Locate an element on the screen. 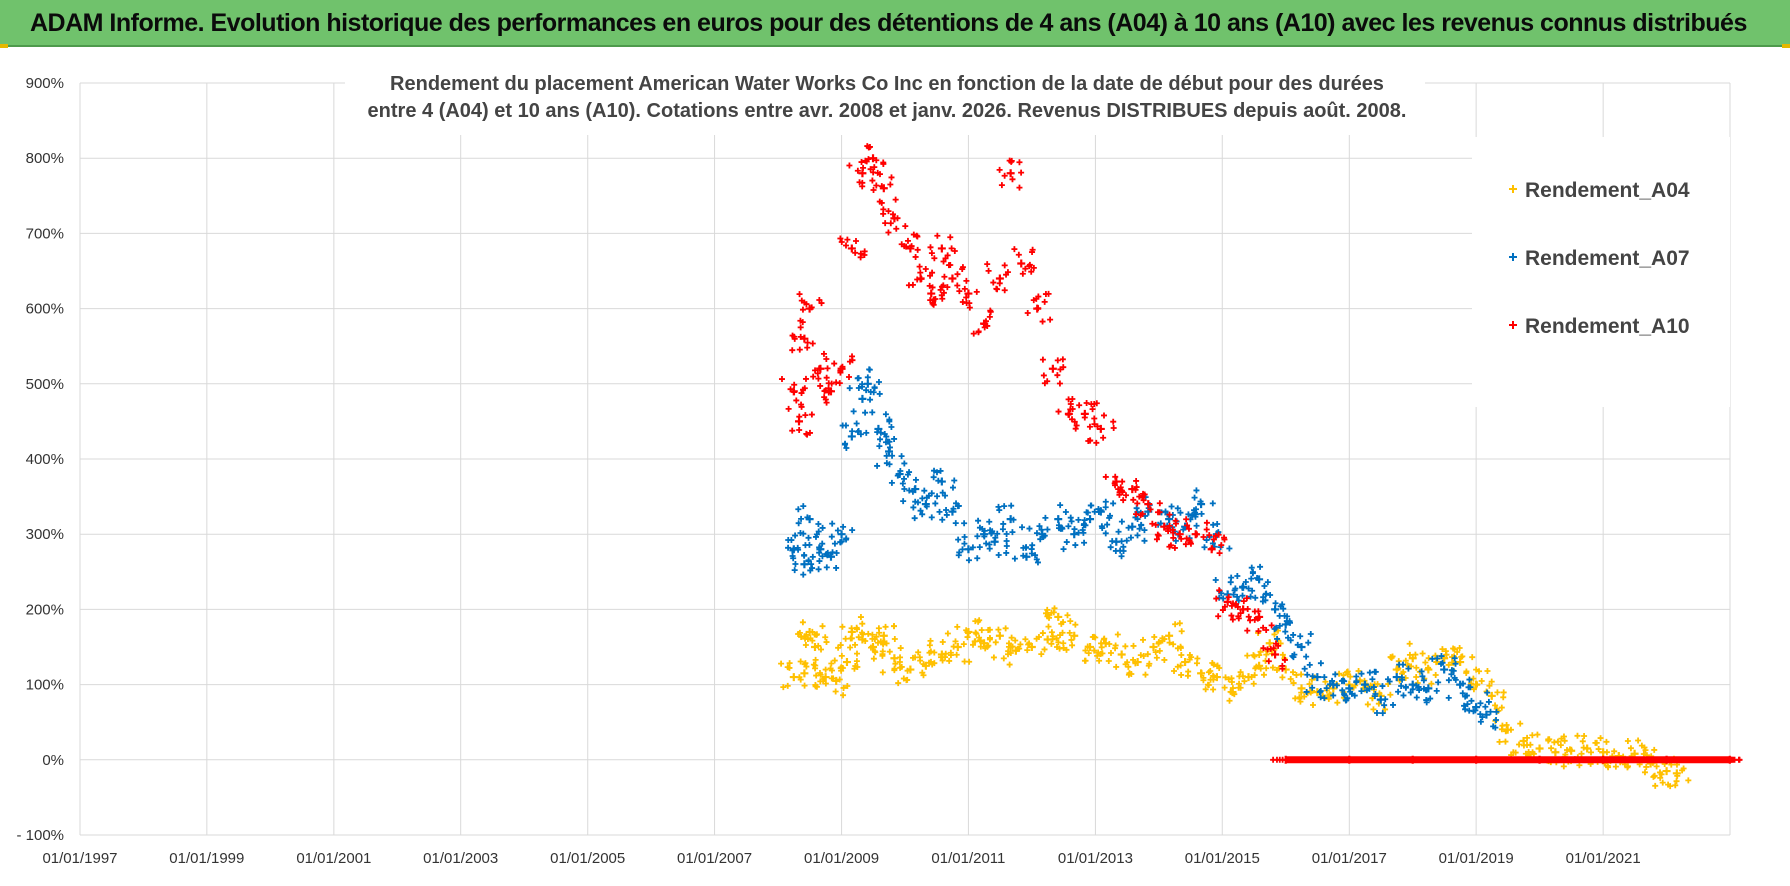  y-tick-label: 700% is located at coordinates (45, 233).